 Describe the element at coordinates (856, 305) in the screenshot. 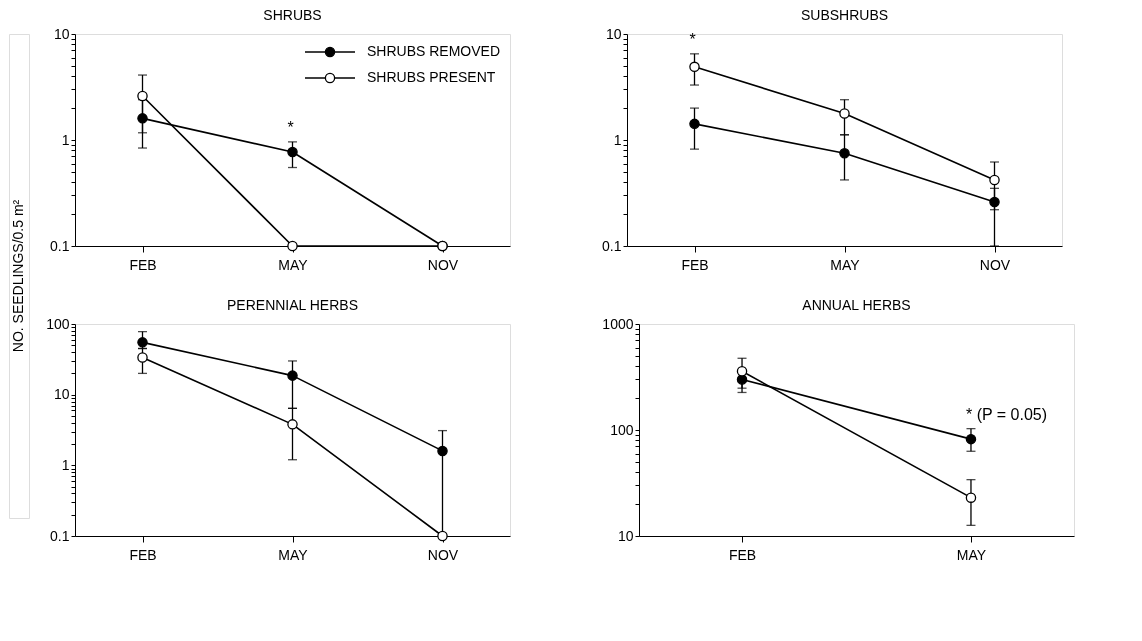

I see `chart-title: ANNUAL HERBS` at that location.